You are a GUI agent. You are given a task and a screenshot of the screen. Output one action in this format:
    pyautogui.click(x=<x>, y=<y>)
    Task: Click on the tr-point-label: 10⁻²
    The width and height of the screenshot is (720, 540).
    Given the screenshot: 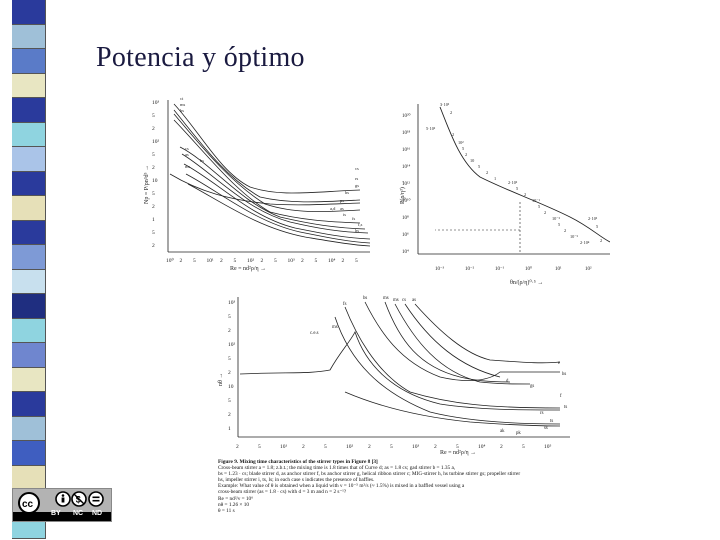 What is the action you would take?
    pyautogui.click(x=556, y=218)
    